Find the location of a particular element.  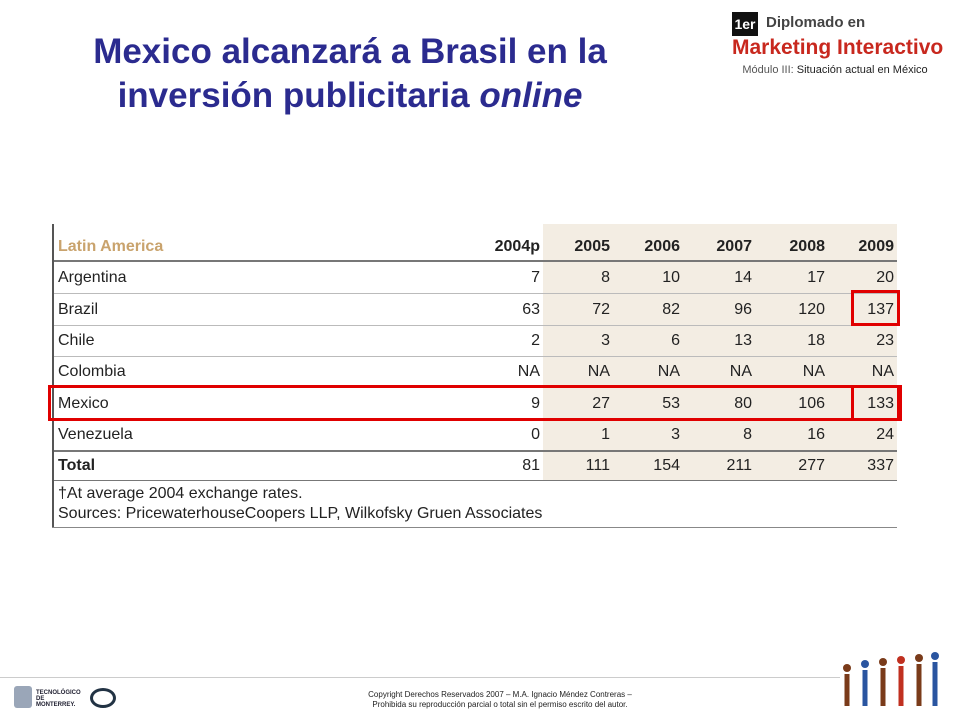

table-cell: 154 is located at coordinates (666, 466).